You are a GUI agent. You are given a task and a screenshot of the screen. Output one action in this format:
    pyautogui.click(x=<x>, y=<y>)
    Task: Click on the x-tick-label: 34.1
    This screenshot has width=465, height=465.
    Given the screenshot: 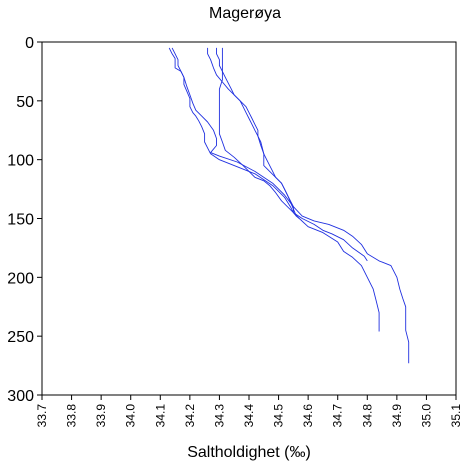 What is the action you would take?
    pyautogui.click(x=160, y=416)
    